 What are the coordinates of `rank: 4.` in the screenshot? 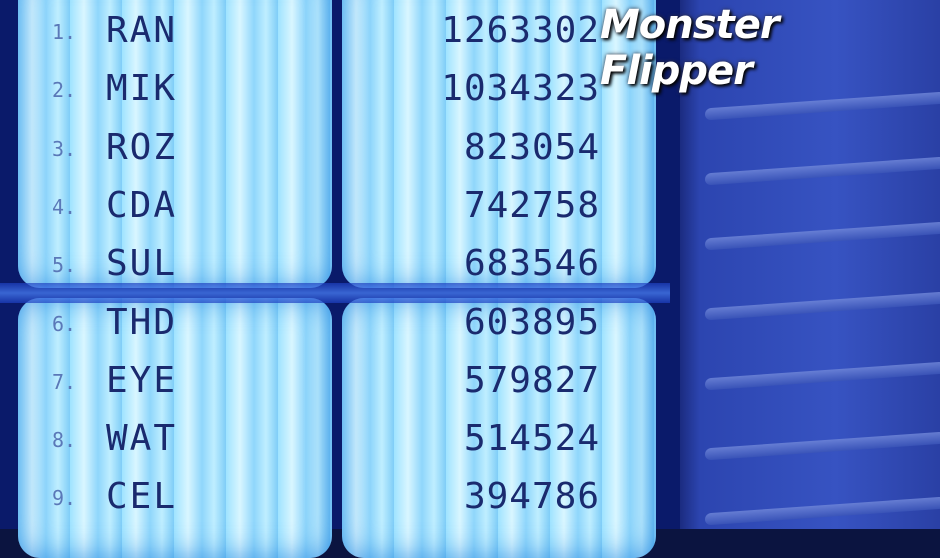 It's located at (64, 206).